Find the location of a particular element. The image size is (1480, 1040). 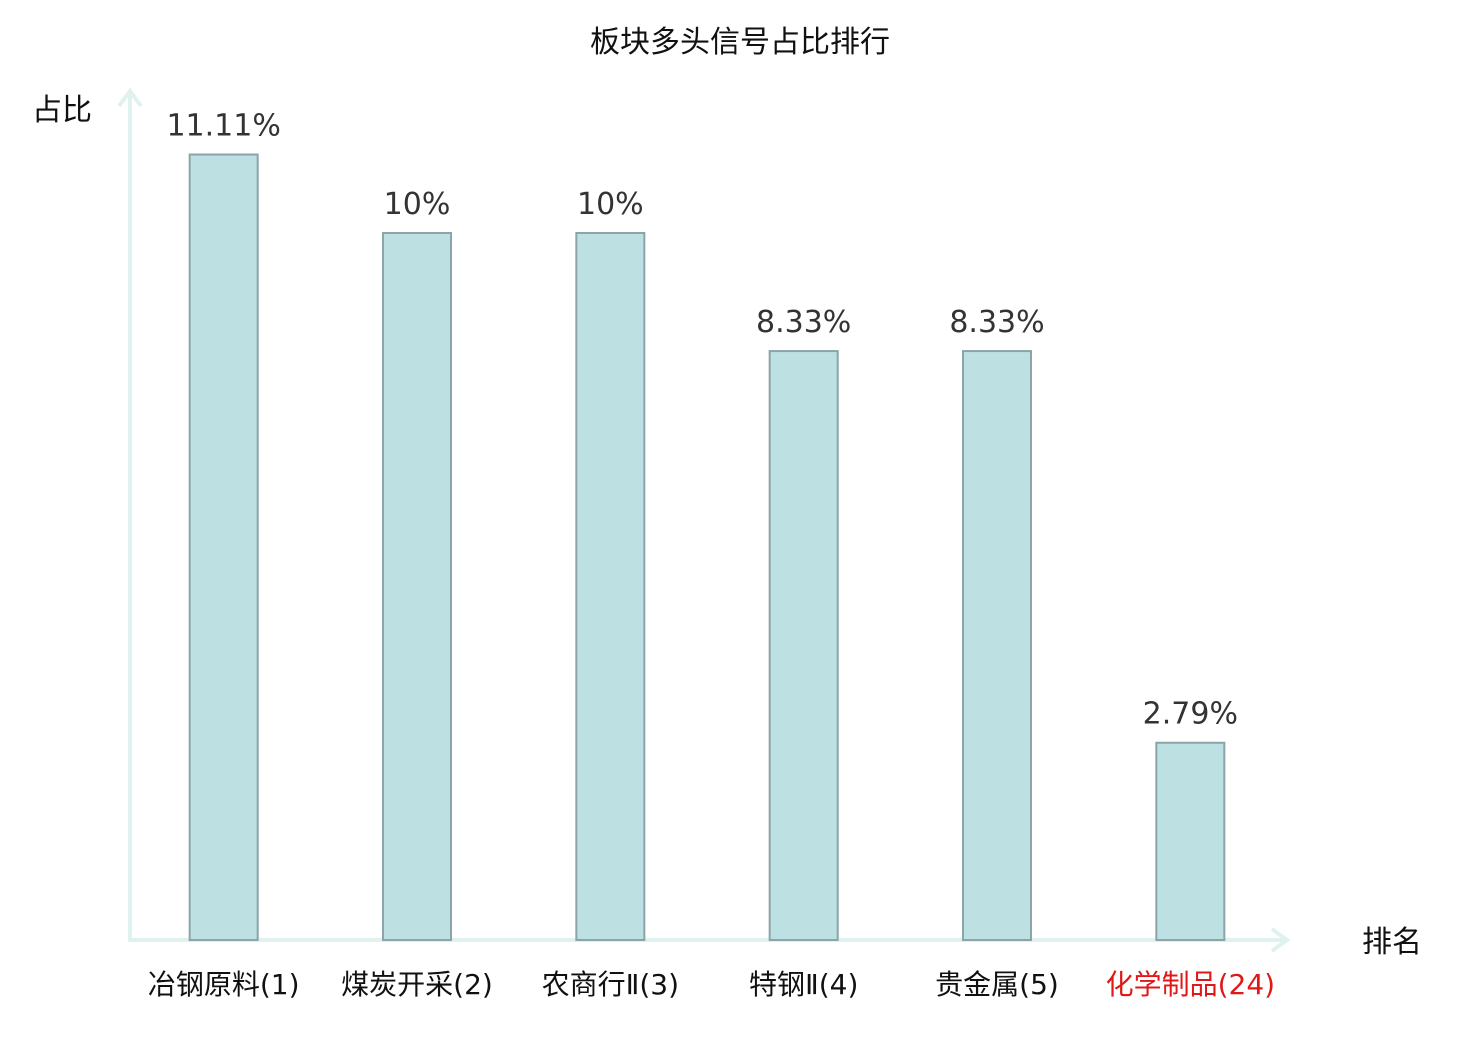

chart-title: 板块多头信号占比排行 is located at coordinates (740, 42).